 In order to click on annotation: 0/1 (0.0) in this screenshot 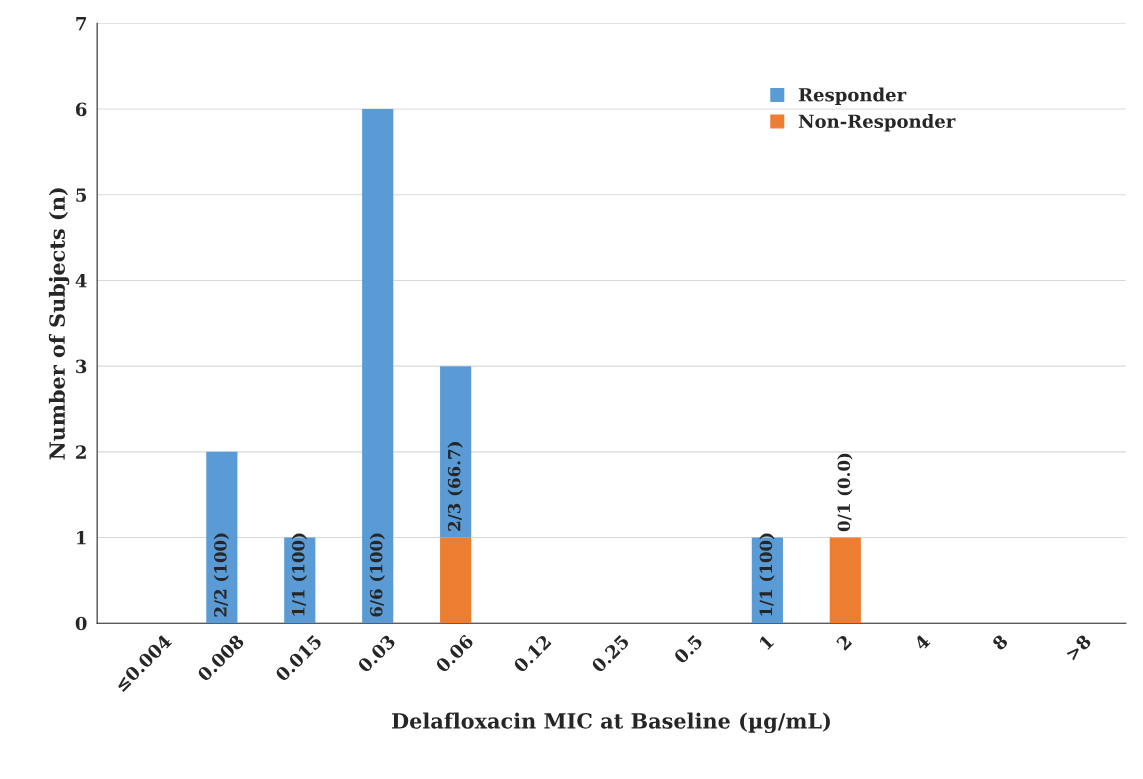, I will do `click(845, 492)`.